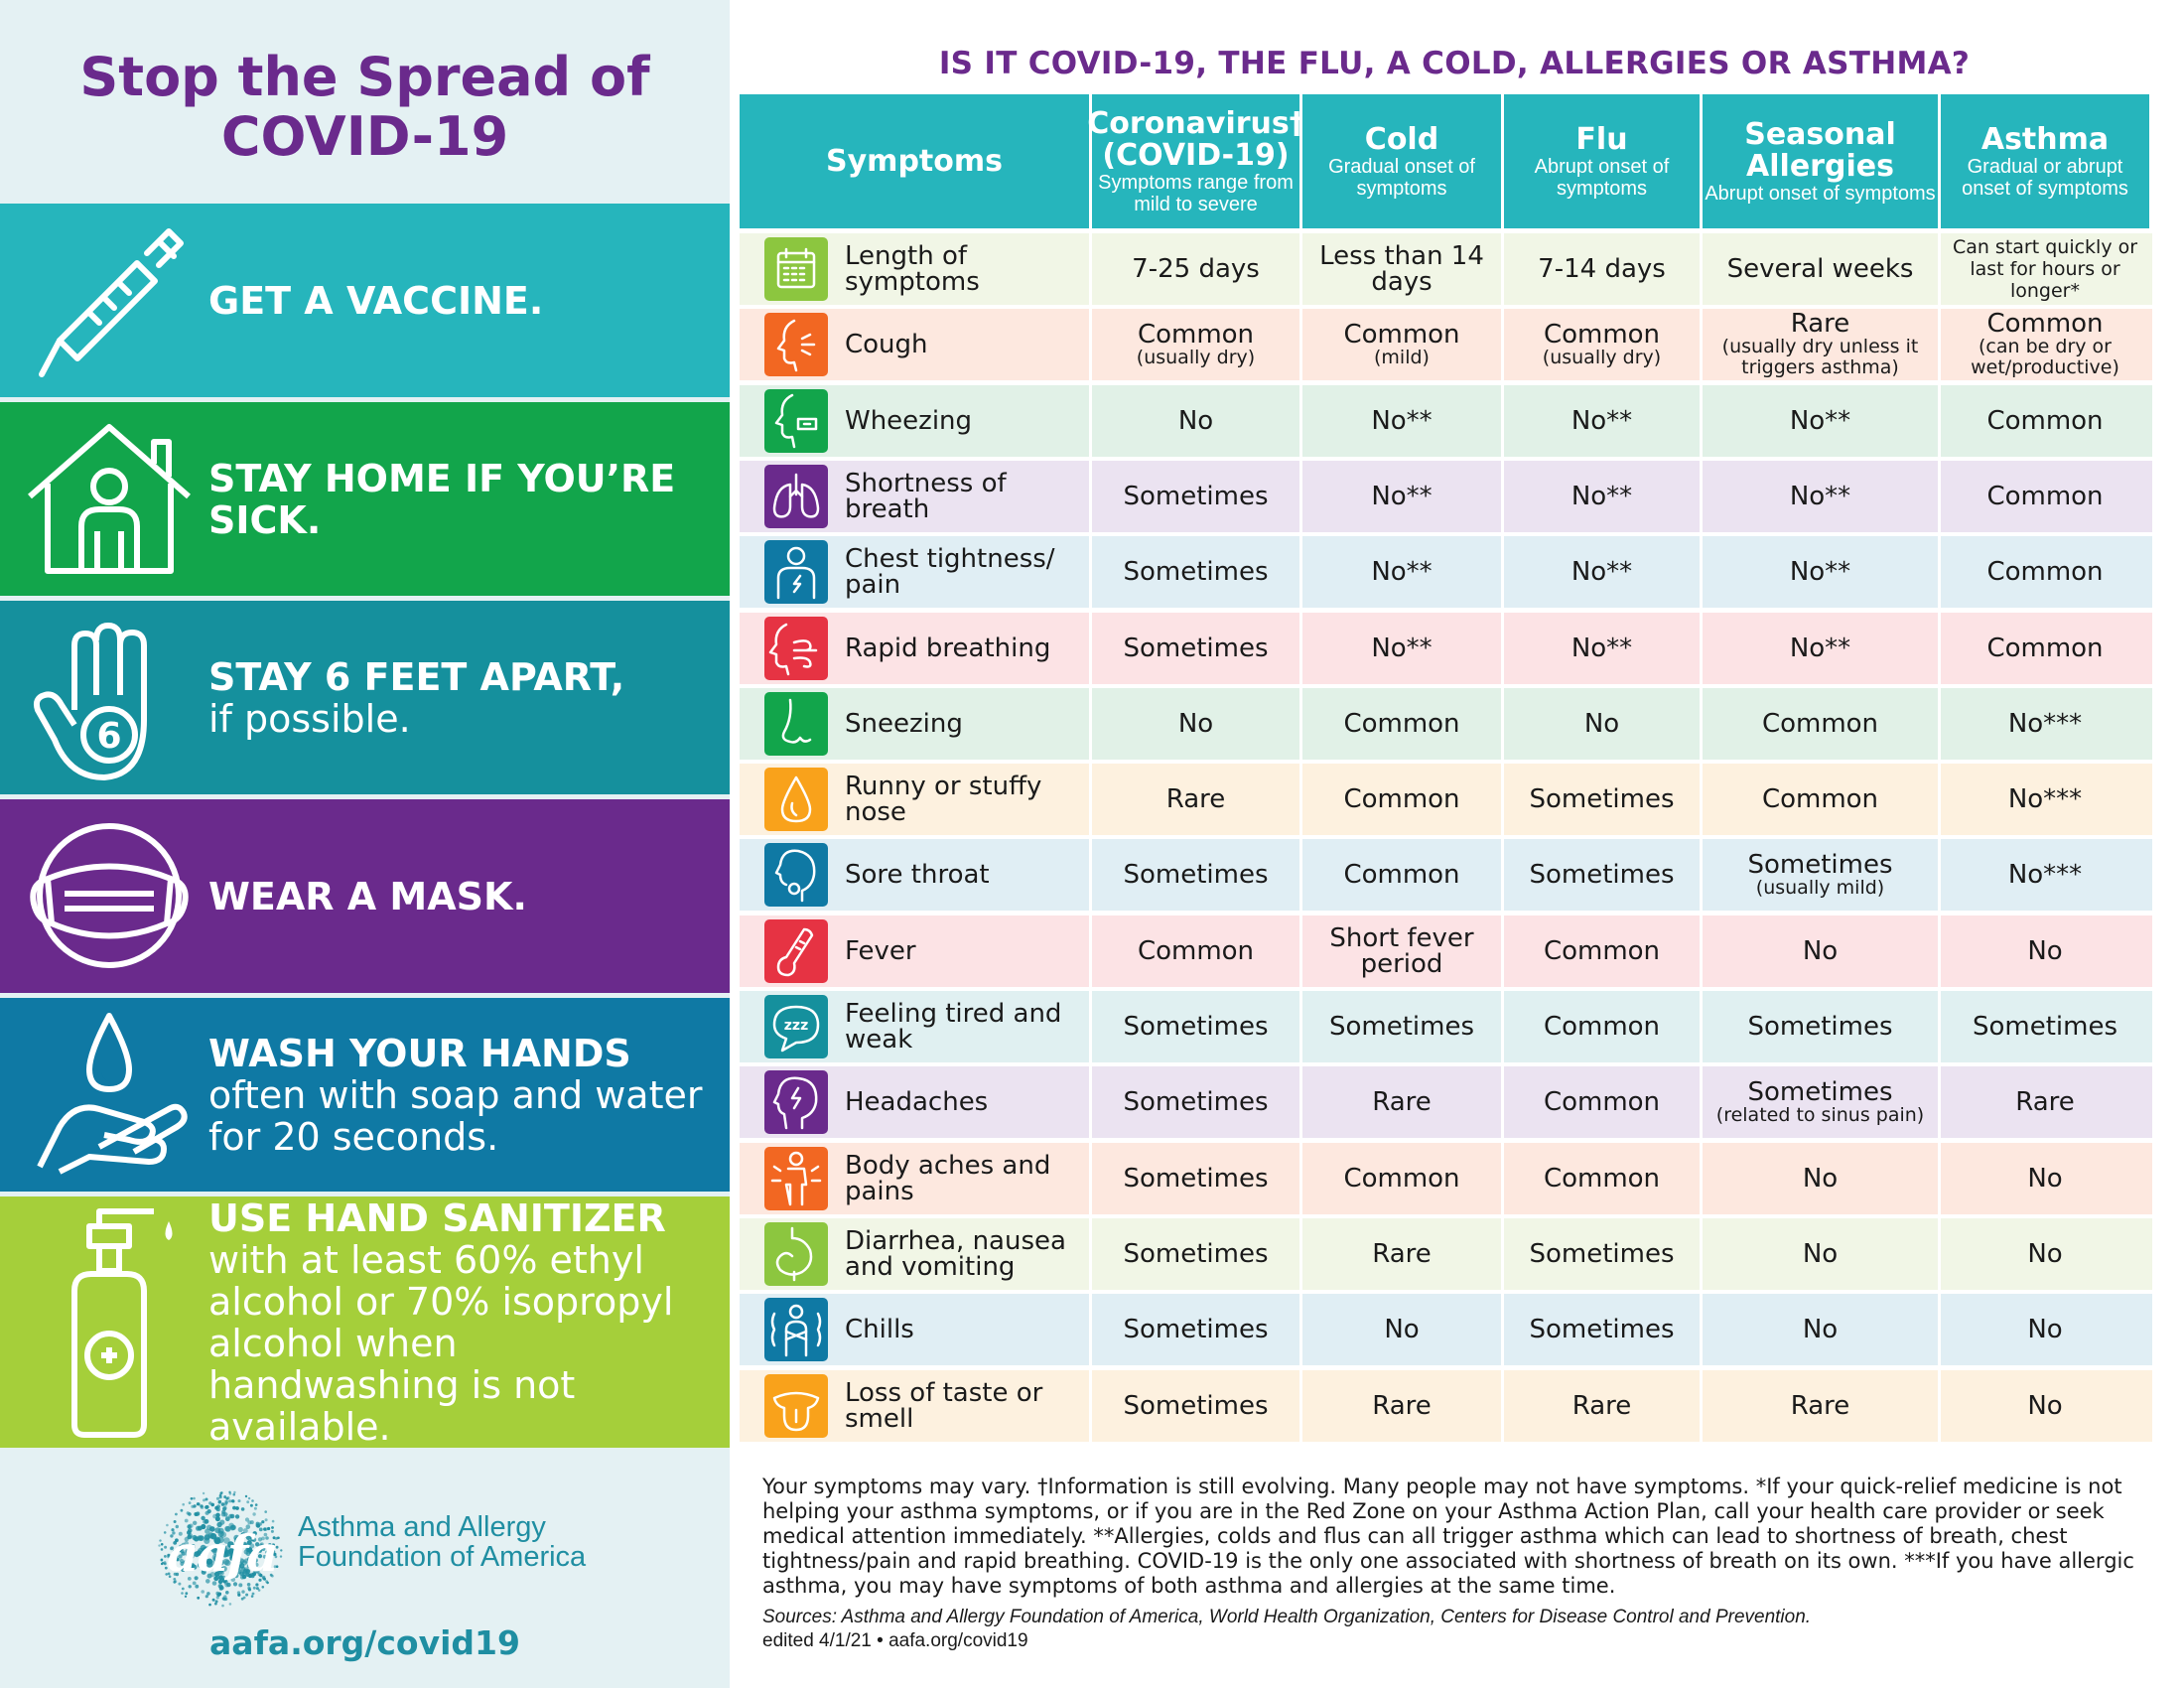 The image size is (2184, 1688). I want to click on tongue-icon, so click(796, 1405).